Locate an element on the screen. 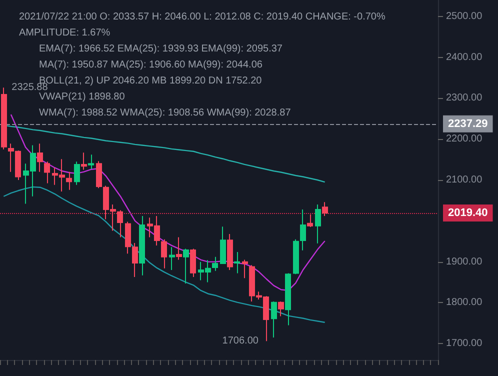 Image resolution: width=498 pixels, height=376 pixels. annotation: 1706.00 is located at coordinates (240, 341).